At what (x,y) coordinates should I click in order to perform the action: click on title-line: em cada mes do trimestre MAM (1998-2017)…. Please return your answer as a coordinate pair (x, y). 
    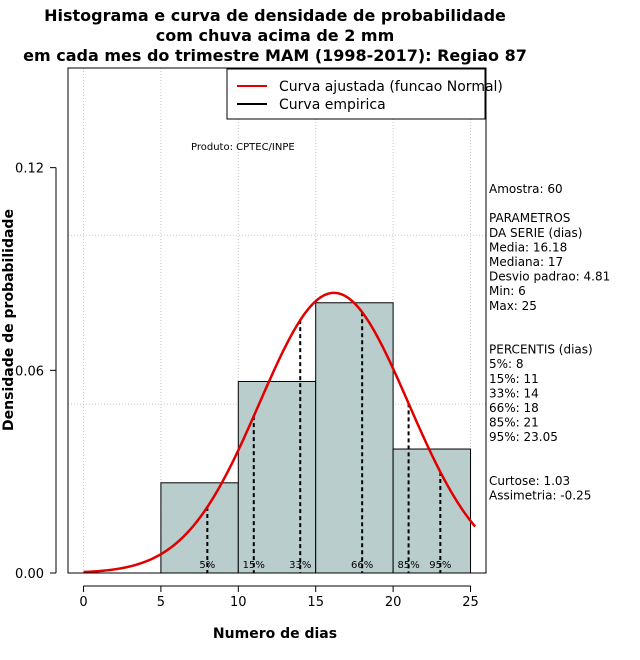
    Looking at the image, I should click on (275, 55).